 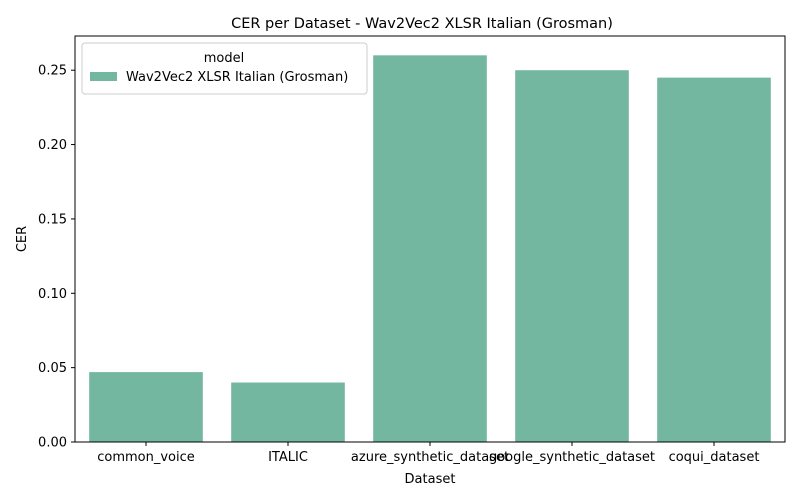 I want to click on y-tick-label: 0.00, so click(x=52, y=443).